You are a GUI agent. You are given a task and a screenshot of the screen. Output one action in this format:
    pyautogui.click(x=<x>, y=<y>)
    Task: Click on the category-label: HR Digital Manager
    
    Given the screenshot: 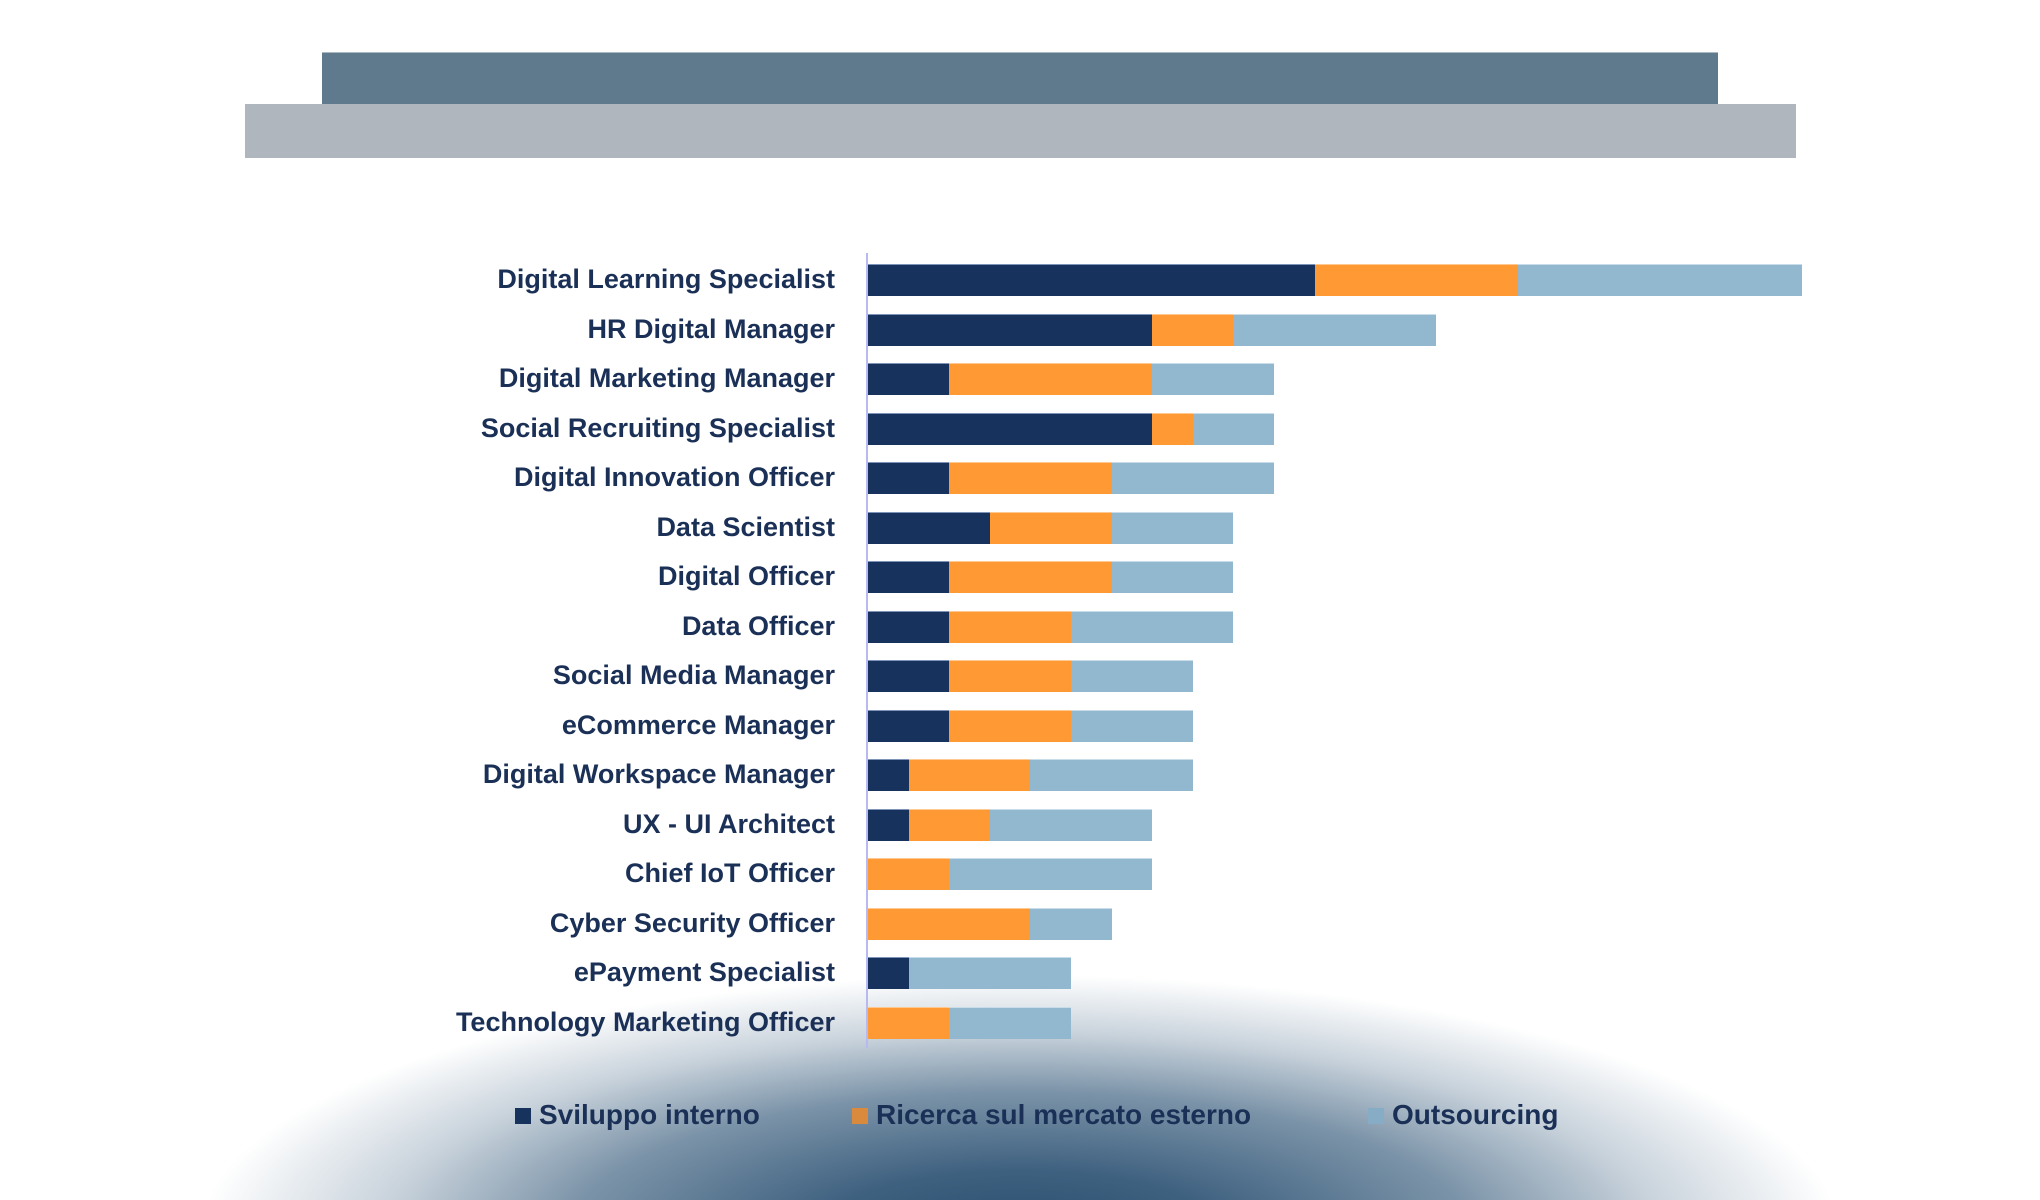 What is the action you would take?
    pyautogui.click(x=711, y=328)
    